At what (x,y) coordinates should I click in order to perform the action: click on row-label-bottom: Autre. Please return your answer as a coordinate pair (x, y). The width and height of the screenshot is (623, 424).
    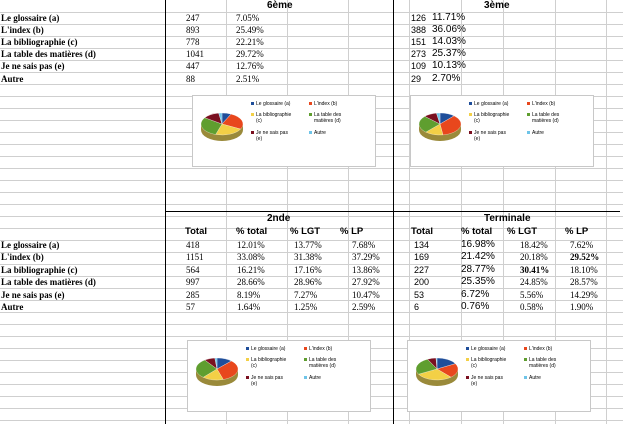
    Looking at the image, I should click on (12, 307).